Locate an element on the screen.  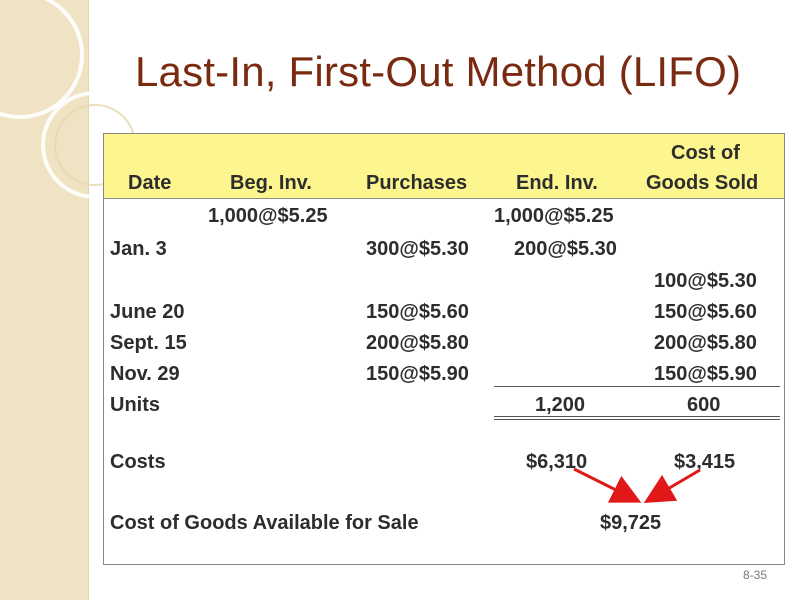
table-header is located at coordinates (444, 166).